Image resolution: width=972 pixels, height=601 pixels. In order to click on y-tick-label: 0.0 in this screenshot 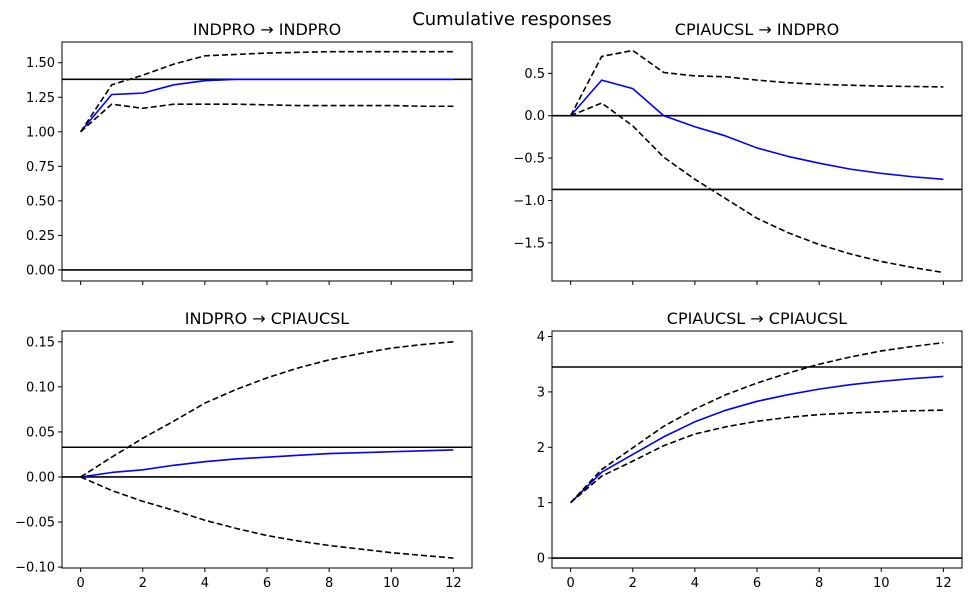, I will do `click(534, 116)`.